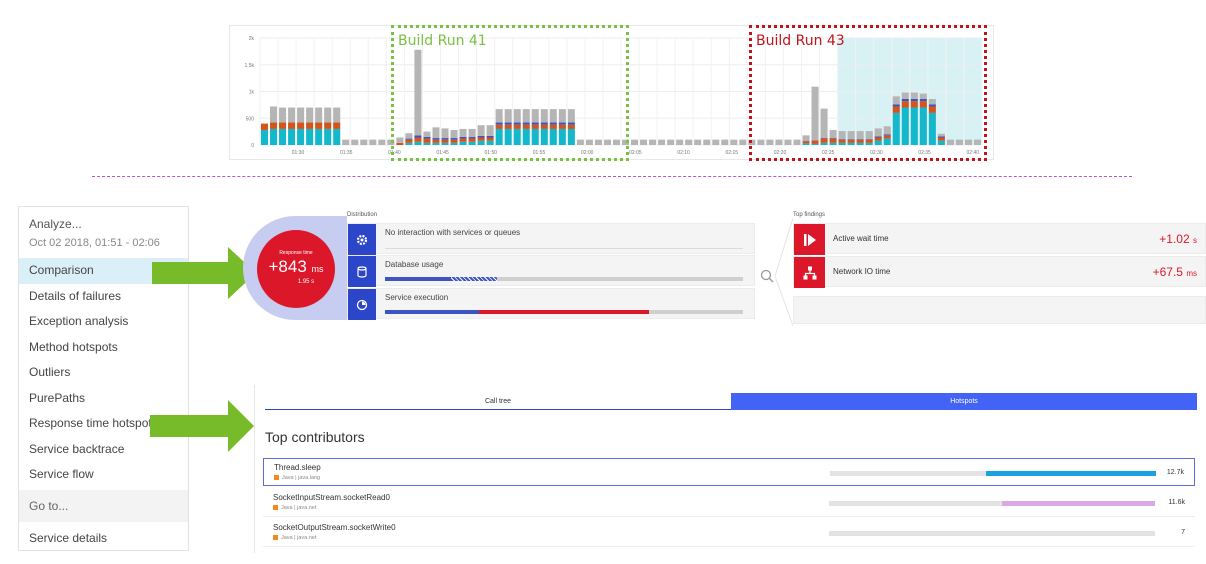 This screenshot has height=564, width=1206. Describe the element at coordinates (68, 537) in the screenshot. I see `menu-item-service-details: Service details` at that location.